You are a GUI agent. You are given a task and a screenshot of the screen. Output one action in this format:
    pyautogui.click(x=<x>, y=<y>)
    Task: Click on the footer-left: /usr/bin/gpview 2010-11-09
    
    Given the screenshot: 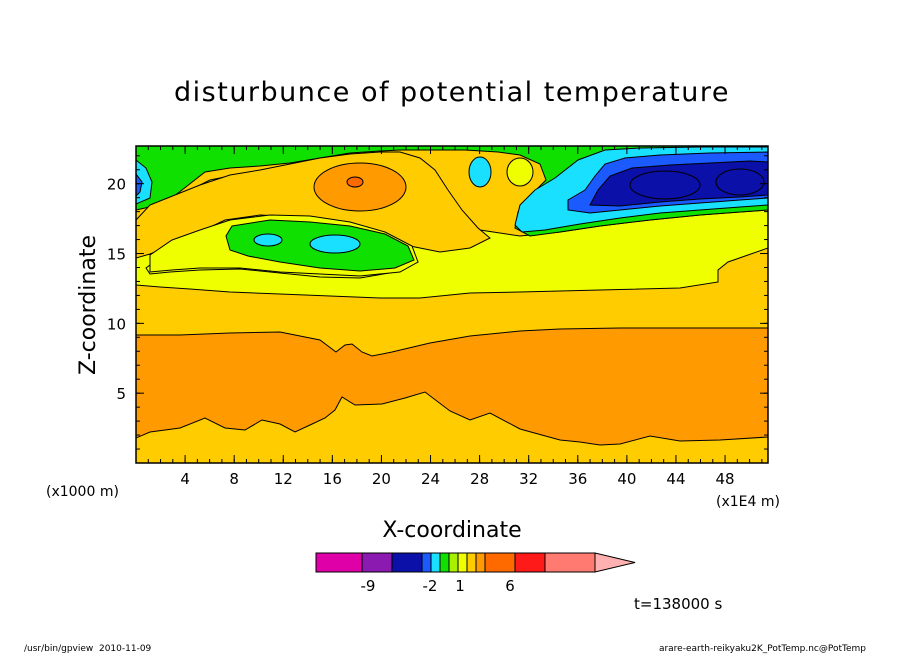 What is the action you would take?
    pyautogui.click(x=88, y=649)
    